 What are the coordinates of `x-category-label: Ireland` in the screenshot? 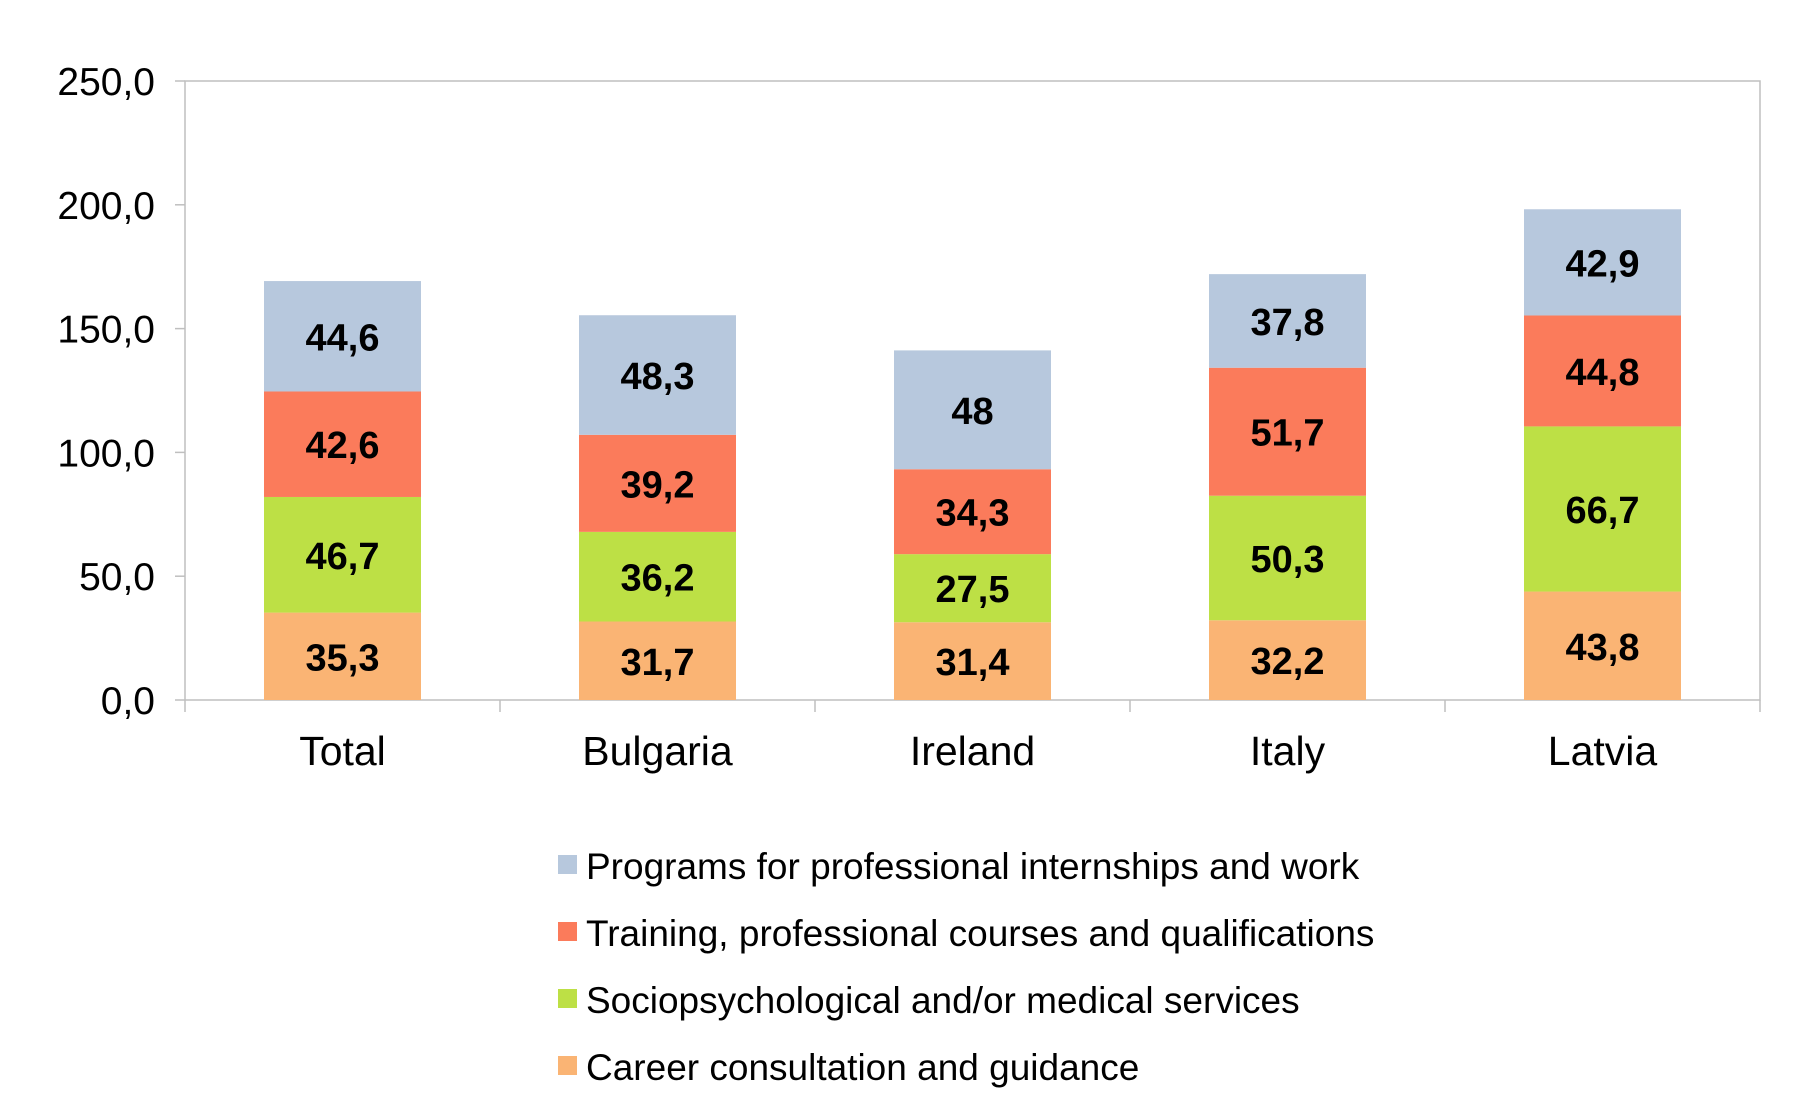 It's located at (972, 751).